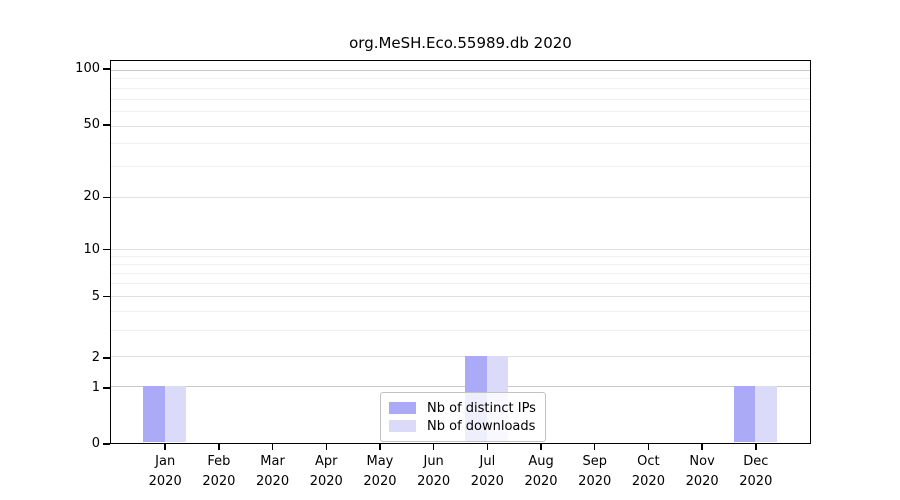 The height and width of the screenshot is (500, 900). What do you see at coordinates (273, 472) in the screenshot?
I see `x-tick-label-mar: Mar 2020` at bounding box center [273, 472].